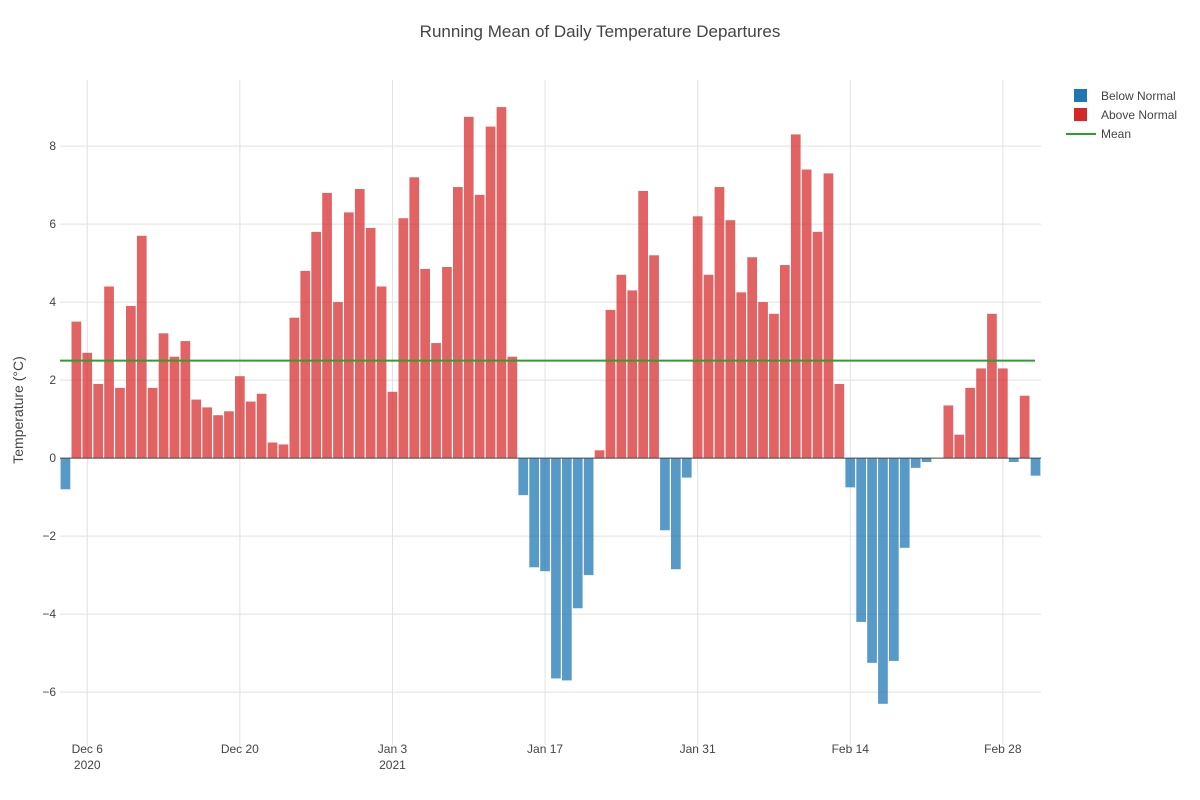 Image resolution: width=1200 pixels, height=800 pixels. I want to click on x-tick-label: Jan 17, so click(545, 749).